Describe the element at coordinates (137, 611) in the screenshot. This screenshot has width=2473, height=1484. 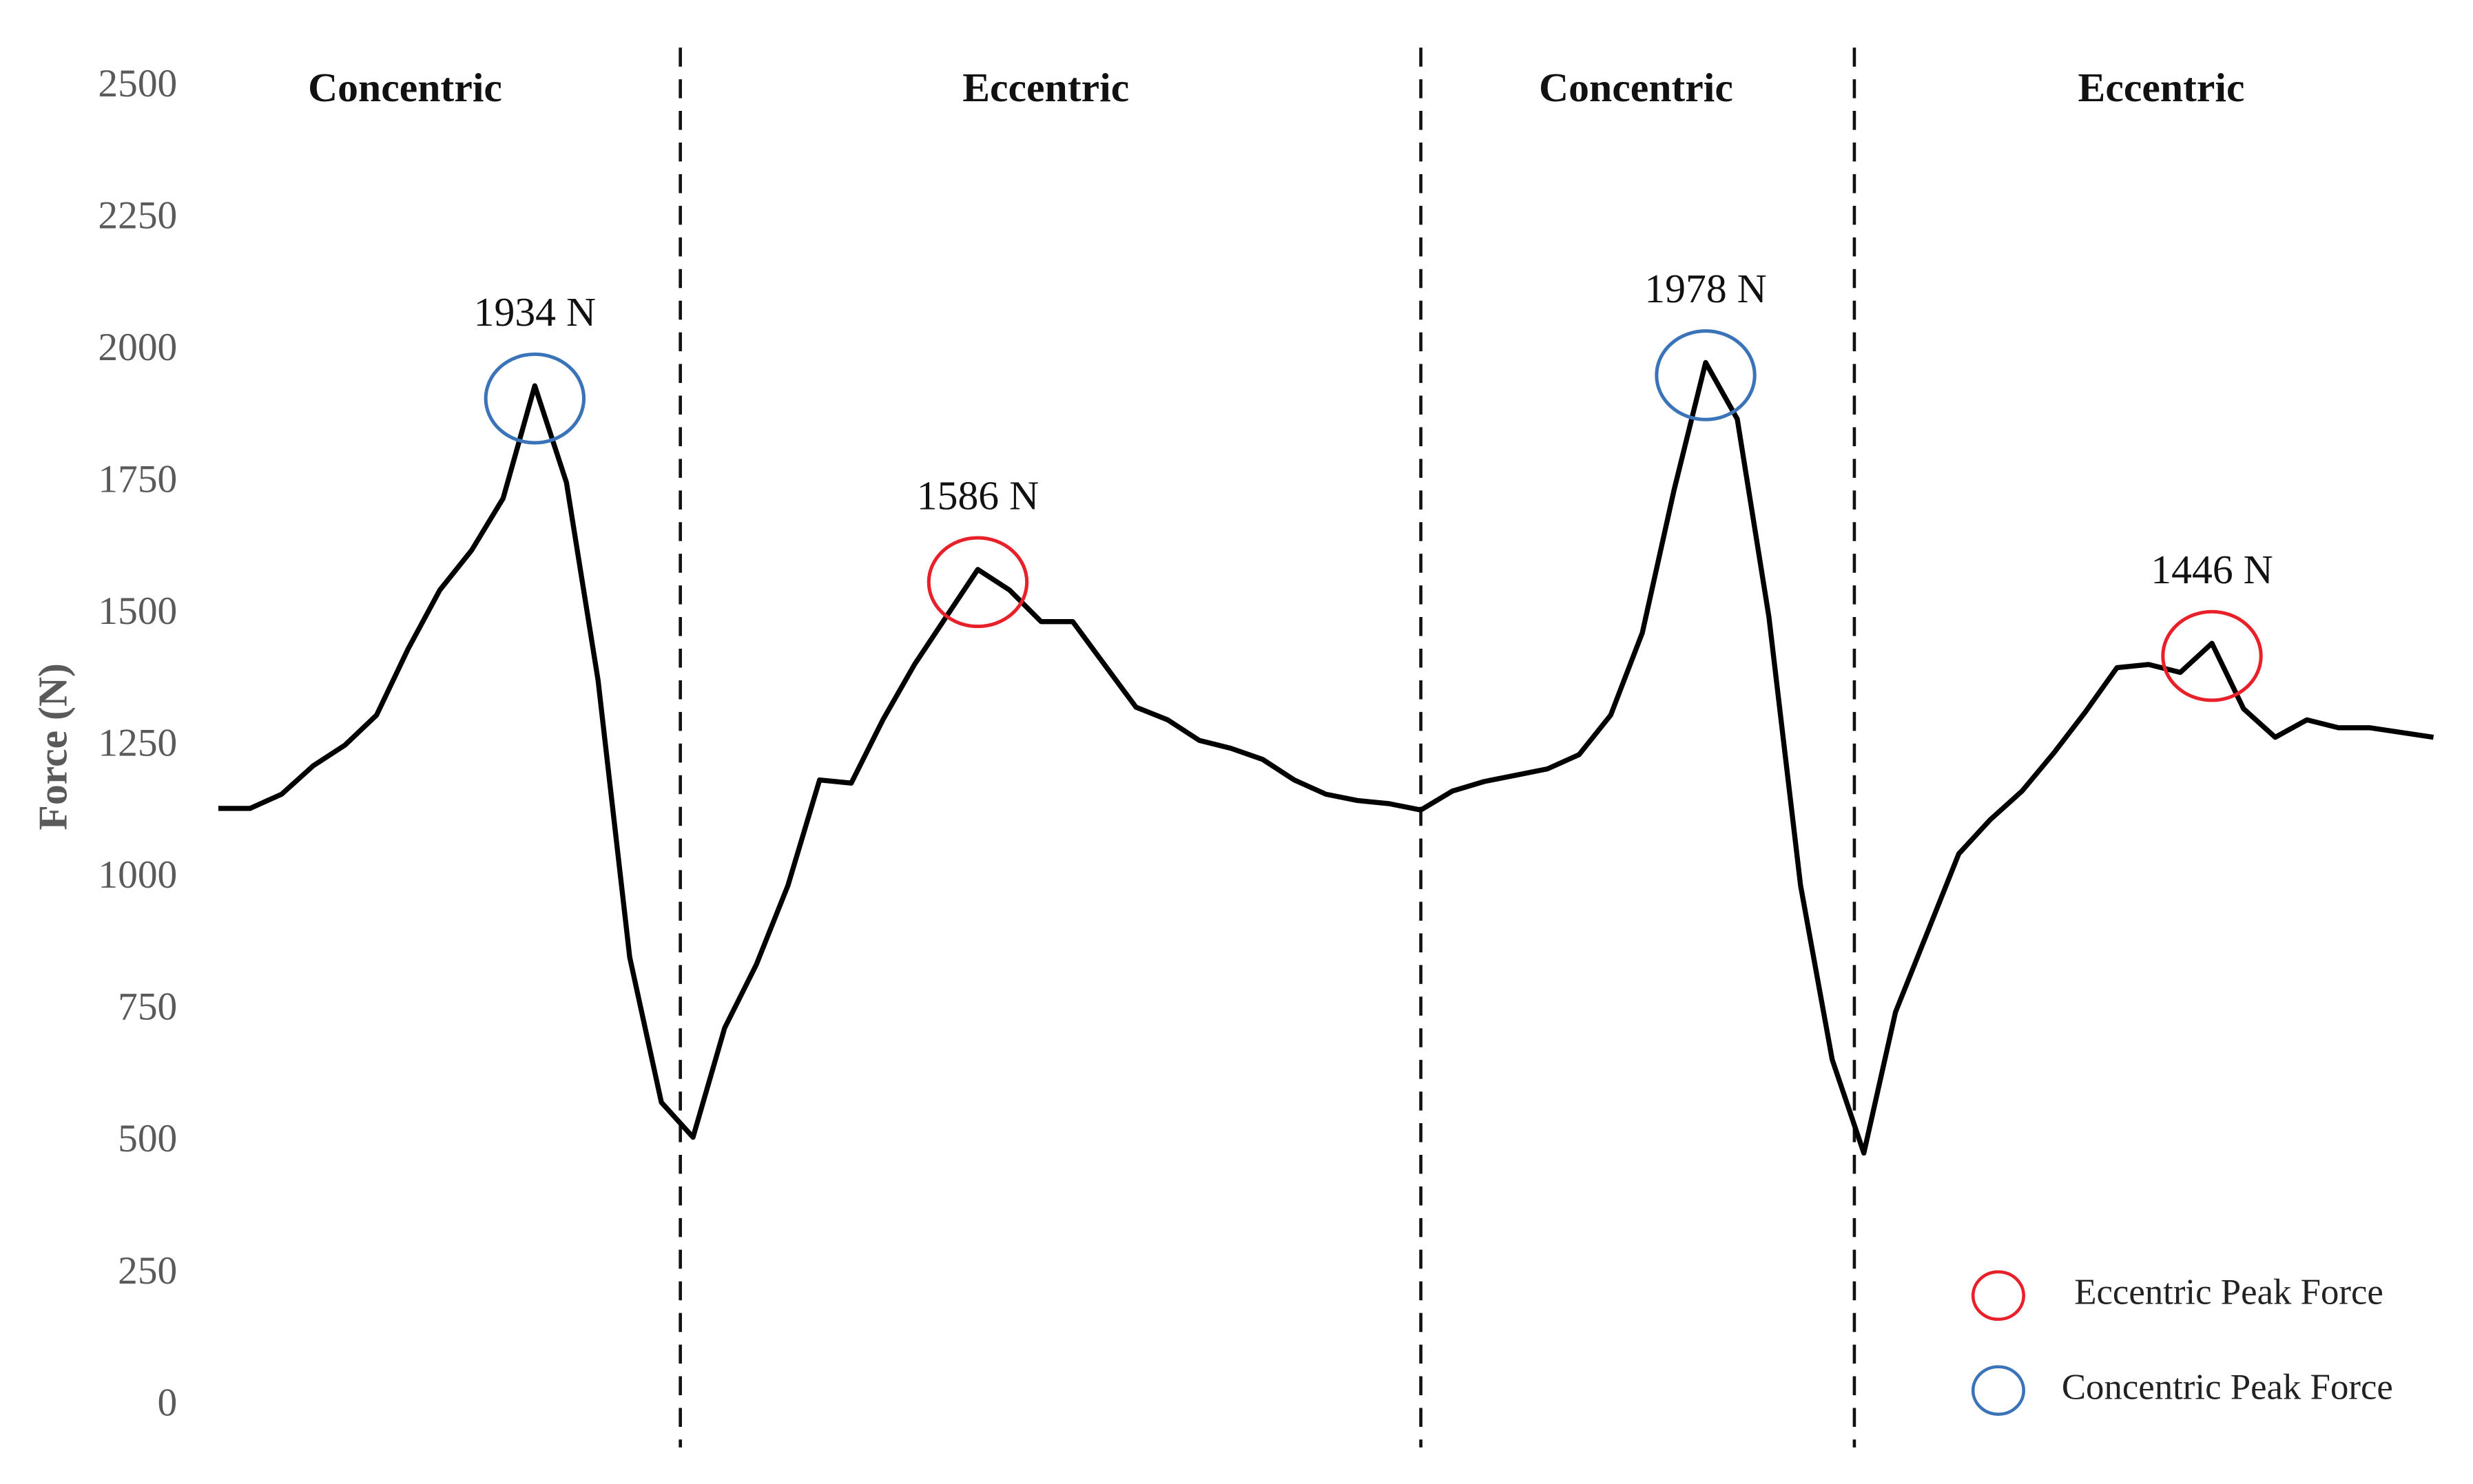
I see `y-tick-label: 1500` at that location.